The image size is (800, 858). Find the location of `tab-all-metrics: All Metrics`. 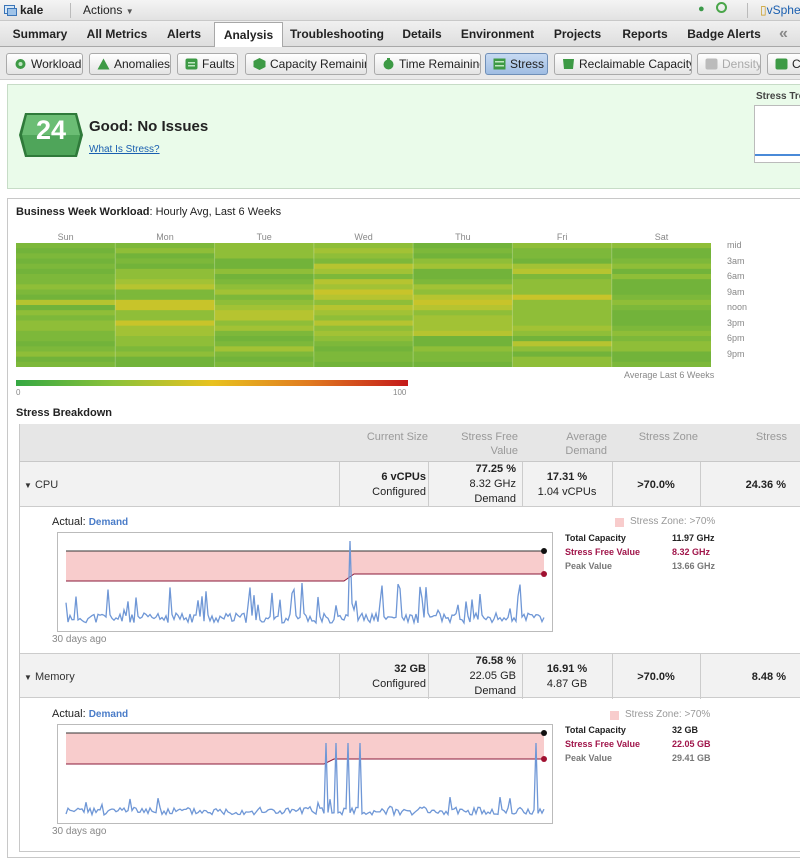

tab-all-metrics: All Metrics is located at coordinates (117, 34).